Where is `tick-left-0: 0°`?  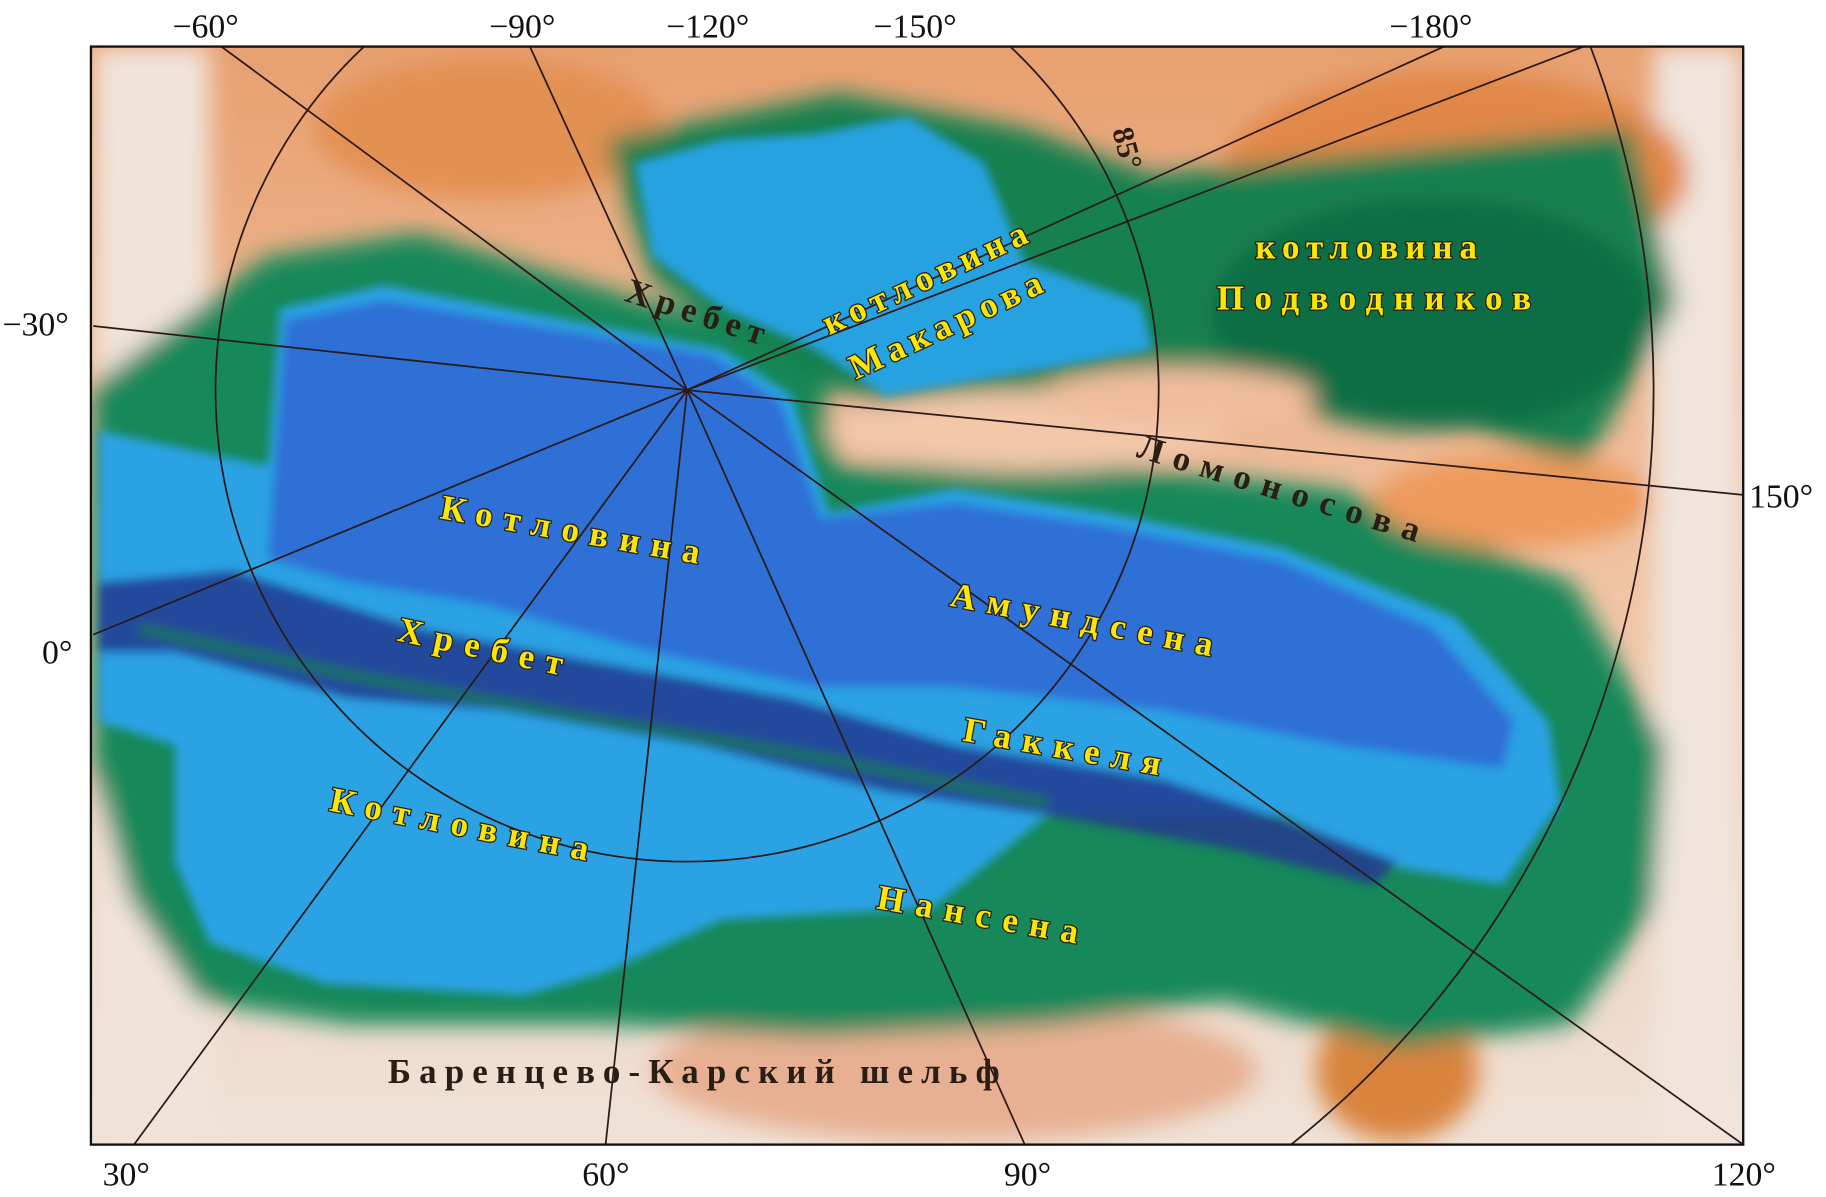
tick-left-0: 0° is located at coordinates (57, 653).